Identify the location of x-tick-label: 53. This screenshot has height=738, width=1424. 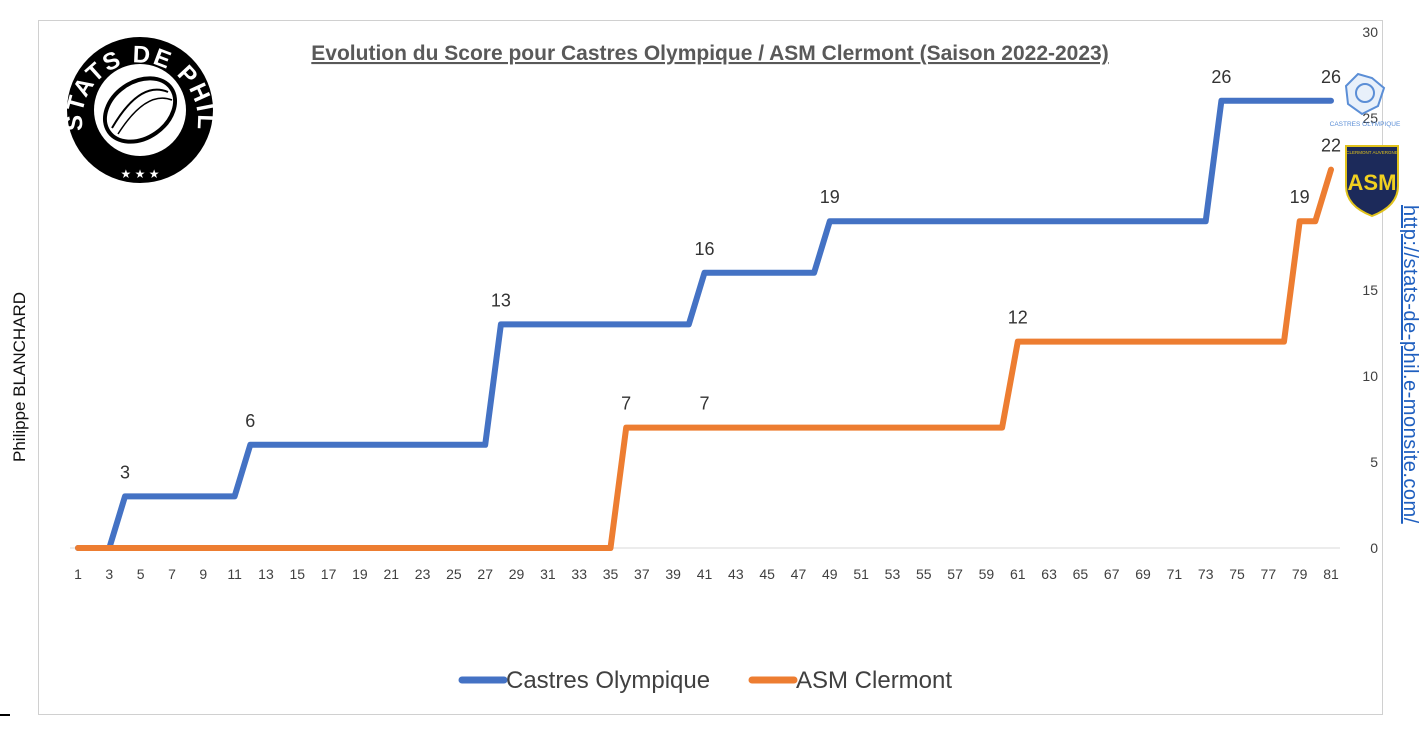
(893, 574).